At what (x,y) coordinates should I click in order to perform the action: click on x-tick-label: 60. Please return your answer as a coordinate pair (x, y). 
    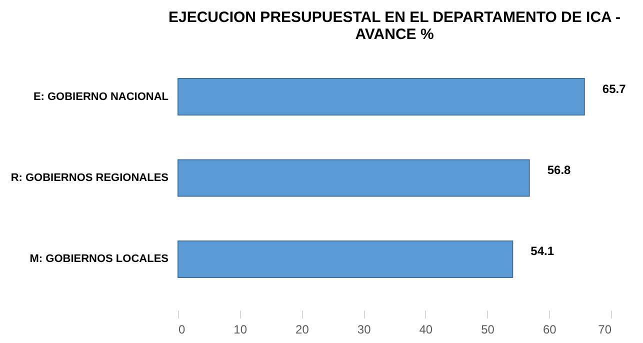
    Looking at the image, I should click on (549, 329).